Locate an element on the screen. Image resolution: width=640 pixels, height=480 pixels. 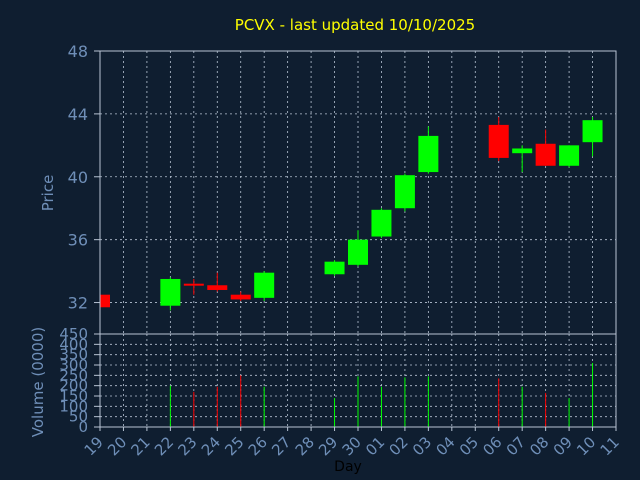
volume-tick-label: 300 is located at coordinates (73, 365).